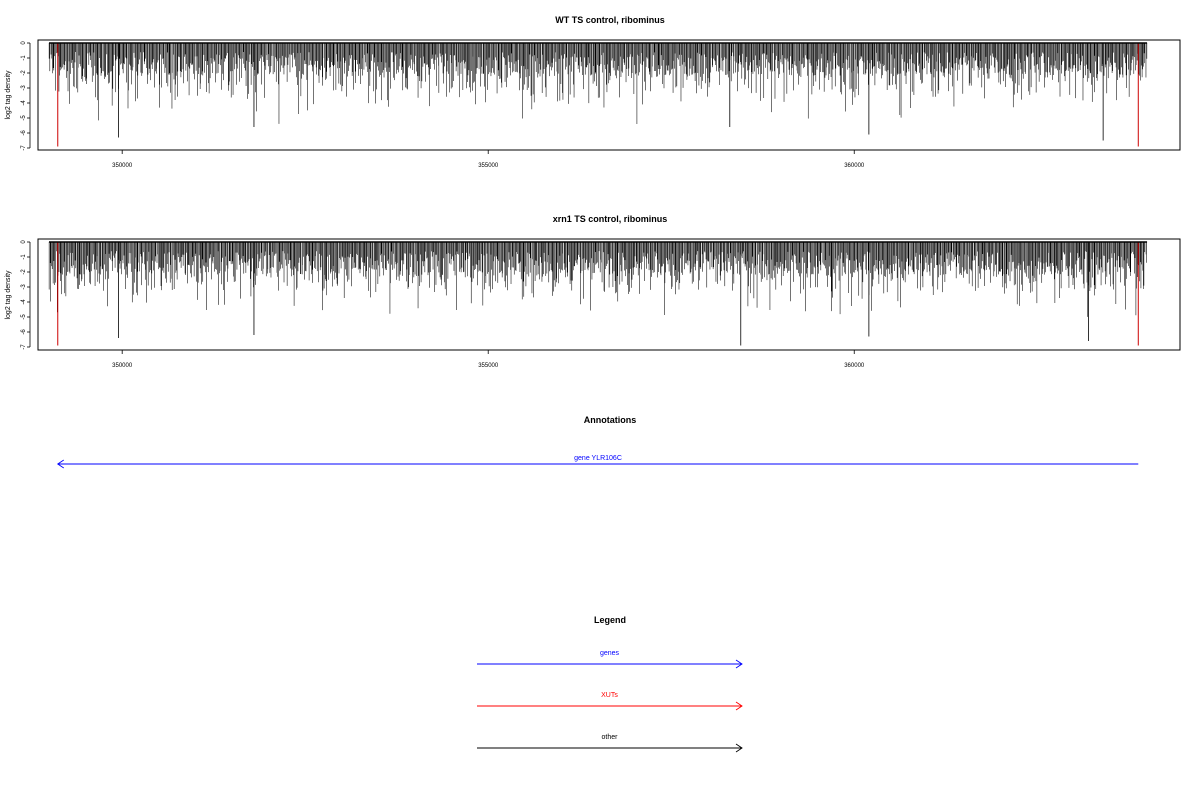 This screenshot has width=1200, height=800. I want to click on legend: Legend genes XUTs other, so click(610, 684).